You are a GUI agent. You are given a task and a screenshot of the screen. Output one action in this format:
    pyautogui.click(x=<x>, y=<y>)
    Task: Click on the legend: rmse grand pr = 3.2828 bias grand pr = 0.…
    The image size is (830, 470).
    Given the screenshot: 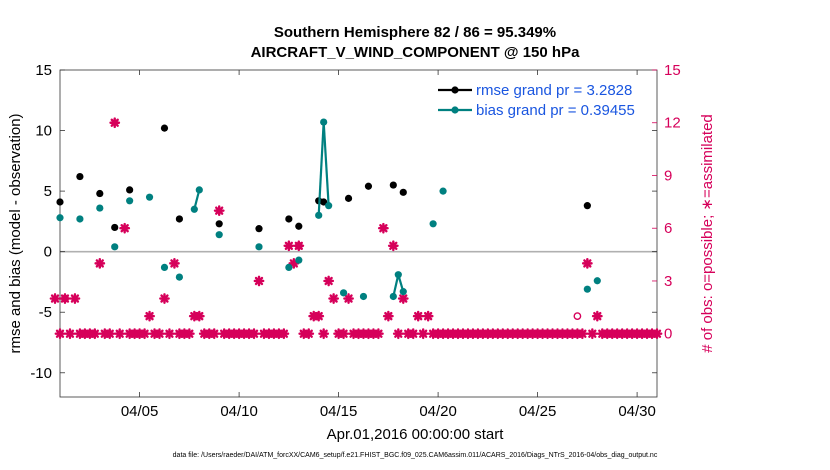 What is the action you would take?
    pyautogui.click(x=536, y=100)
    